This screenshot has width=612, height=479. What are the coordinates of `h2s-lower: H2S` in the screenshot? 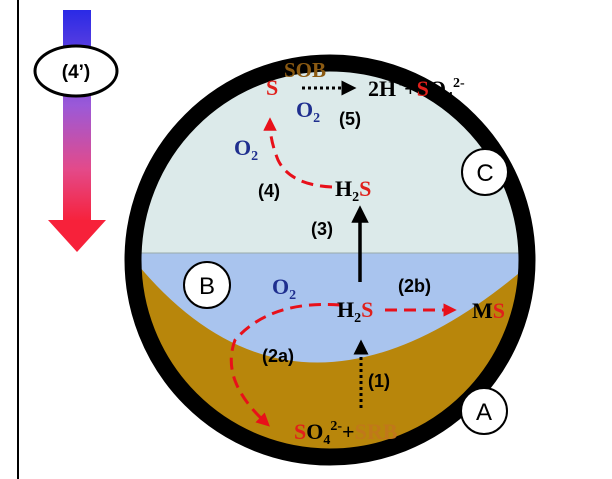 It's located at (355, 311).